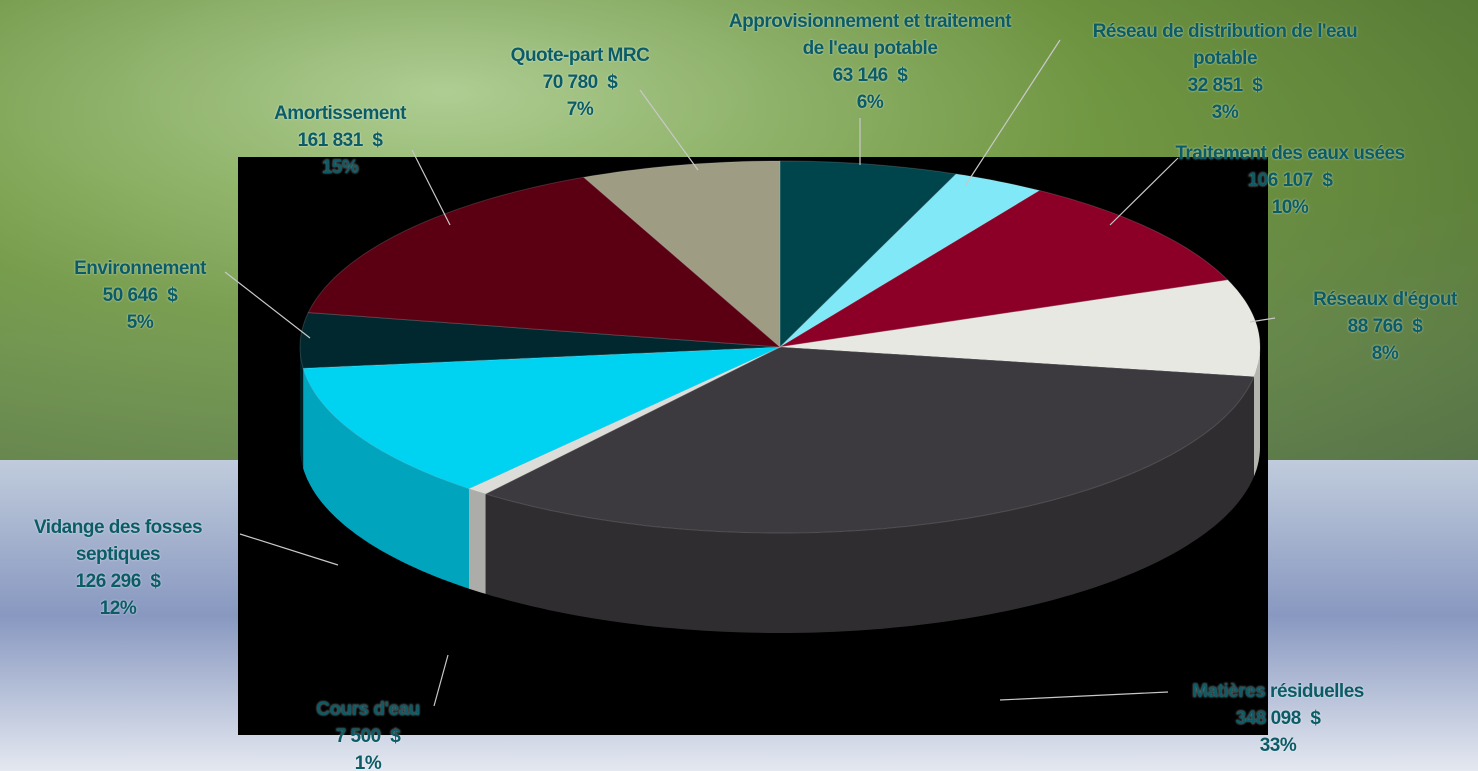 The height and width of the screenshot is (771, 1478). Describe the element at coordinates (1290, 153) in the screenshot. I see `category-label: Traitement des eaux usées` at that location.